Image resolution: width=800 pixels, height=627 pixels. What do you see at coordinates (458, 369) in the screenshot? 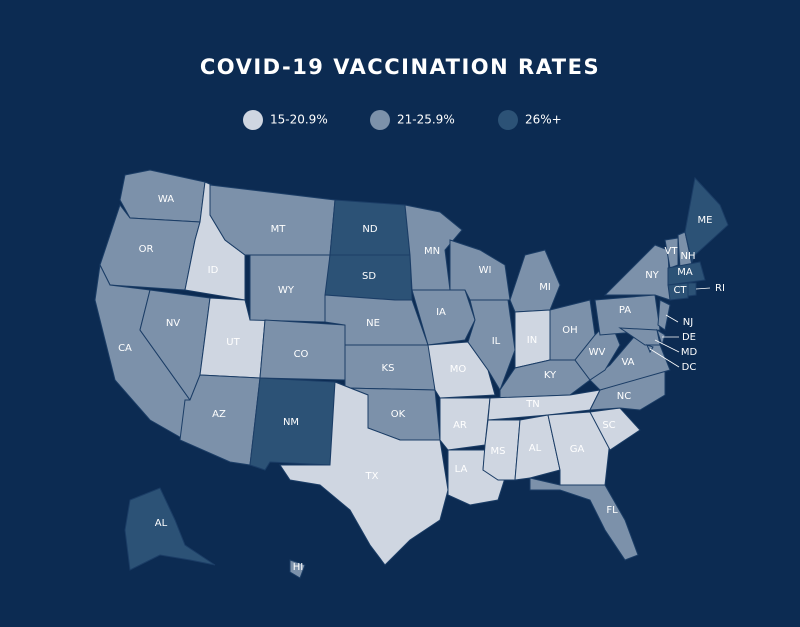
I see `state-label: MO` at bounding box center [458, 369].